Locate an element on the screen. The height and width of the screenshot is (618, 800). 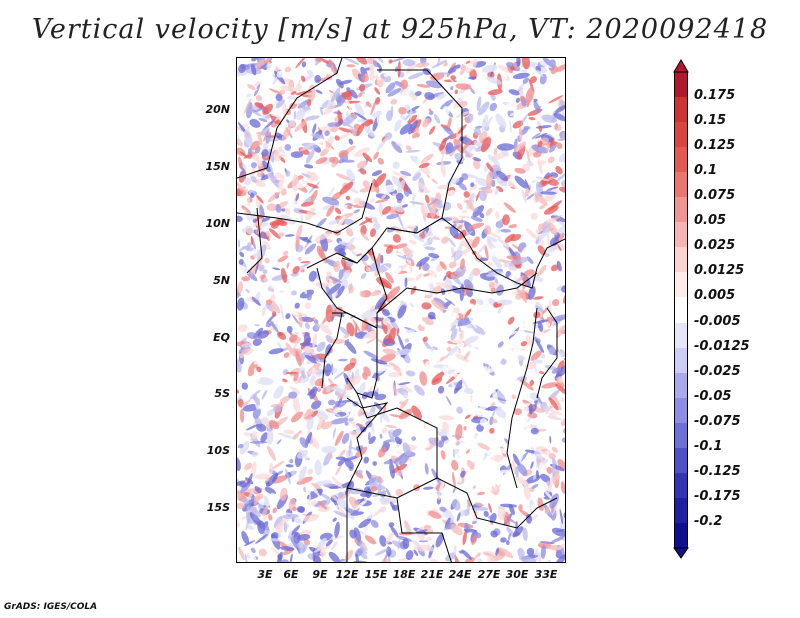
lat-label: 10S is located at coordinates (218, 450).